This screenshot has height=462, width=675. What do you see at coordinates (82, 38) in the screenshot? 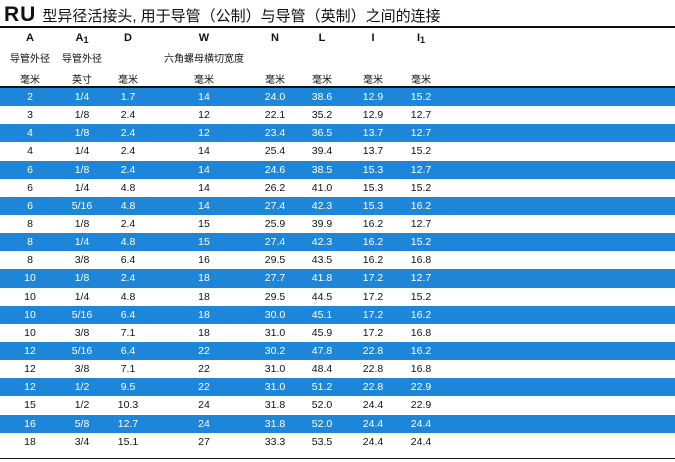
I see `column-letter: A1` at bounding box center [82, 38].